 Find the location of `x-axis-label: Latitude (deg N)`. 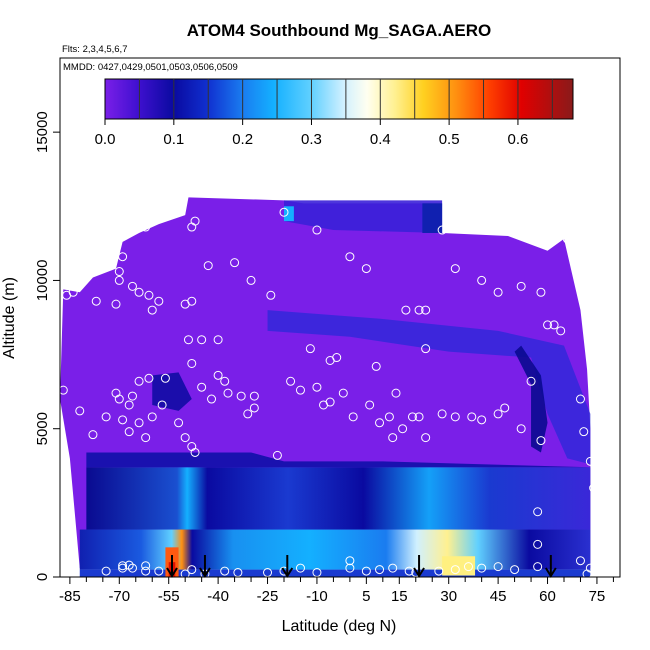

x-axis-label: Latitude (deg N) is located at coordinates (339, 626).